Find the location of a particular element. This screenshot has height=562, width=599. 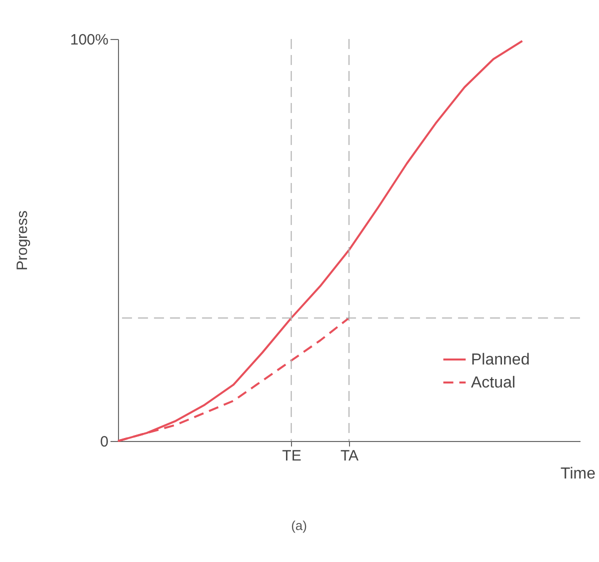

x-tick-label: TA is located at coordinates (349, 456).